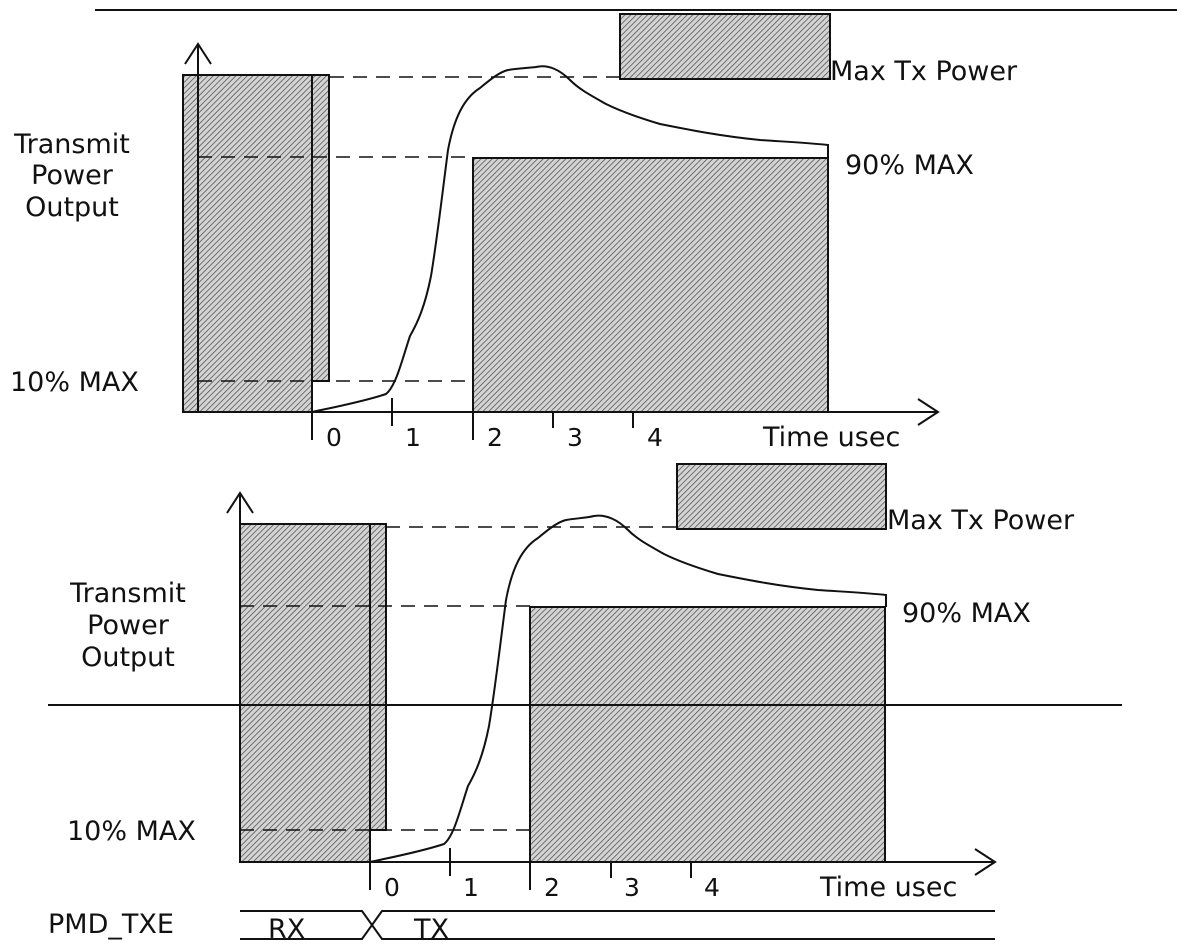  I want to click on pmd-upper-rail, so click(617, 925).